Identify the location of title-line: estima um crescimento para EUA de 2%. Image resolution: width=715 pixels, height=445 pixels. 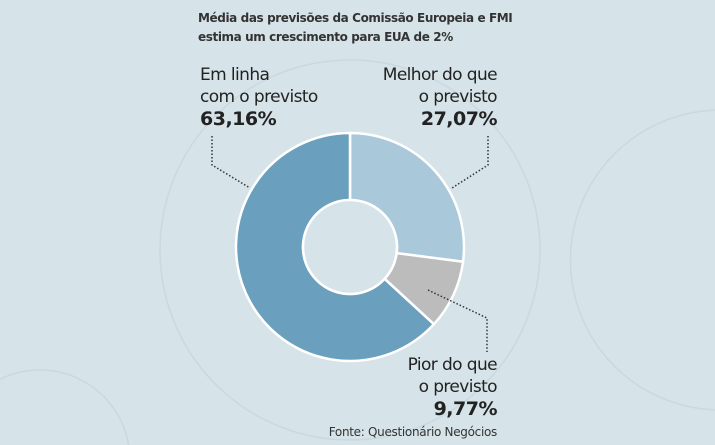
(325, 37).